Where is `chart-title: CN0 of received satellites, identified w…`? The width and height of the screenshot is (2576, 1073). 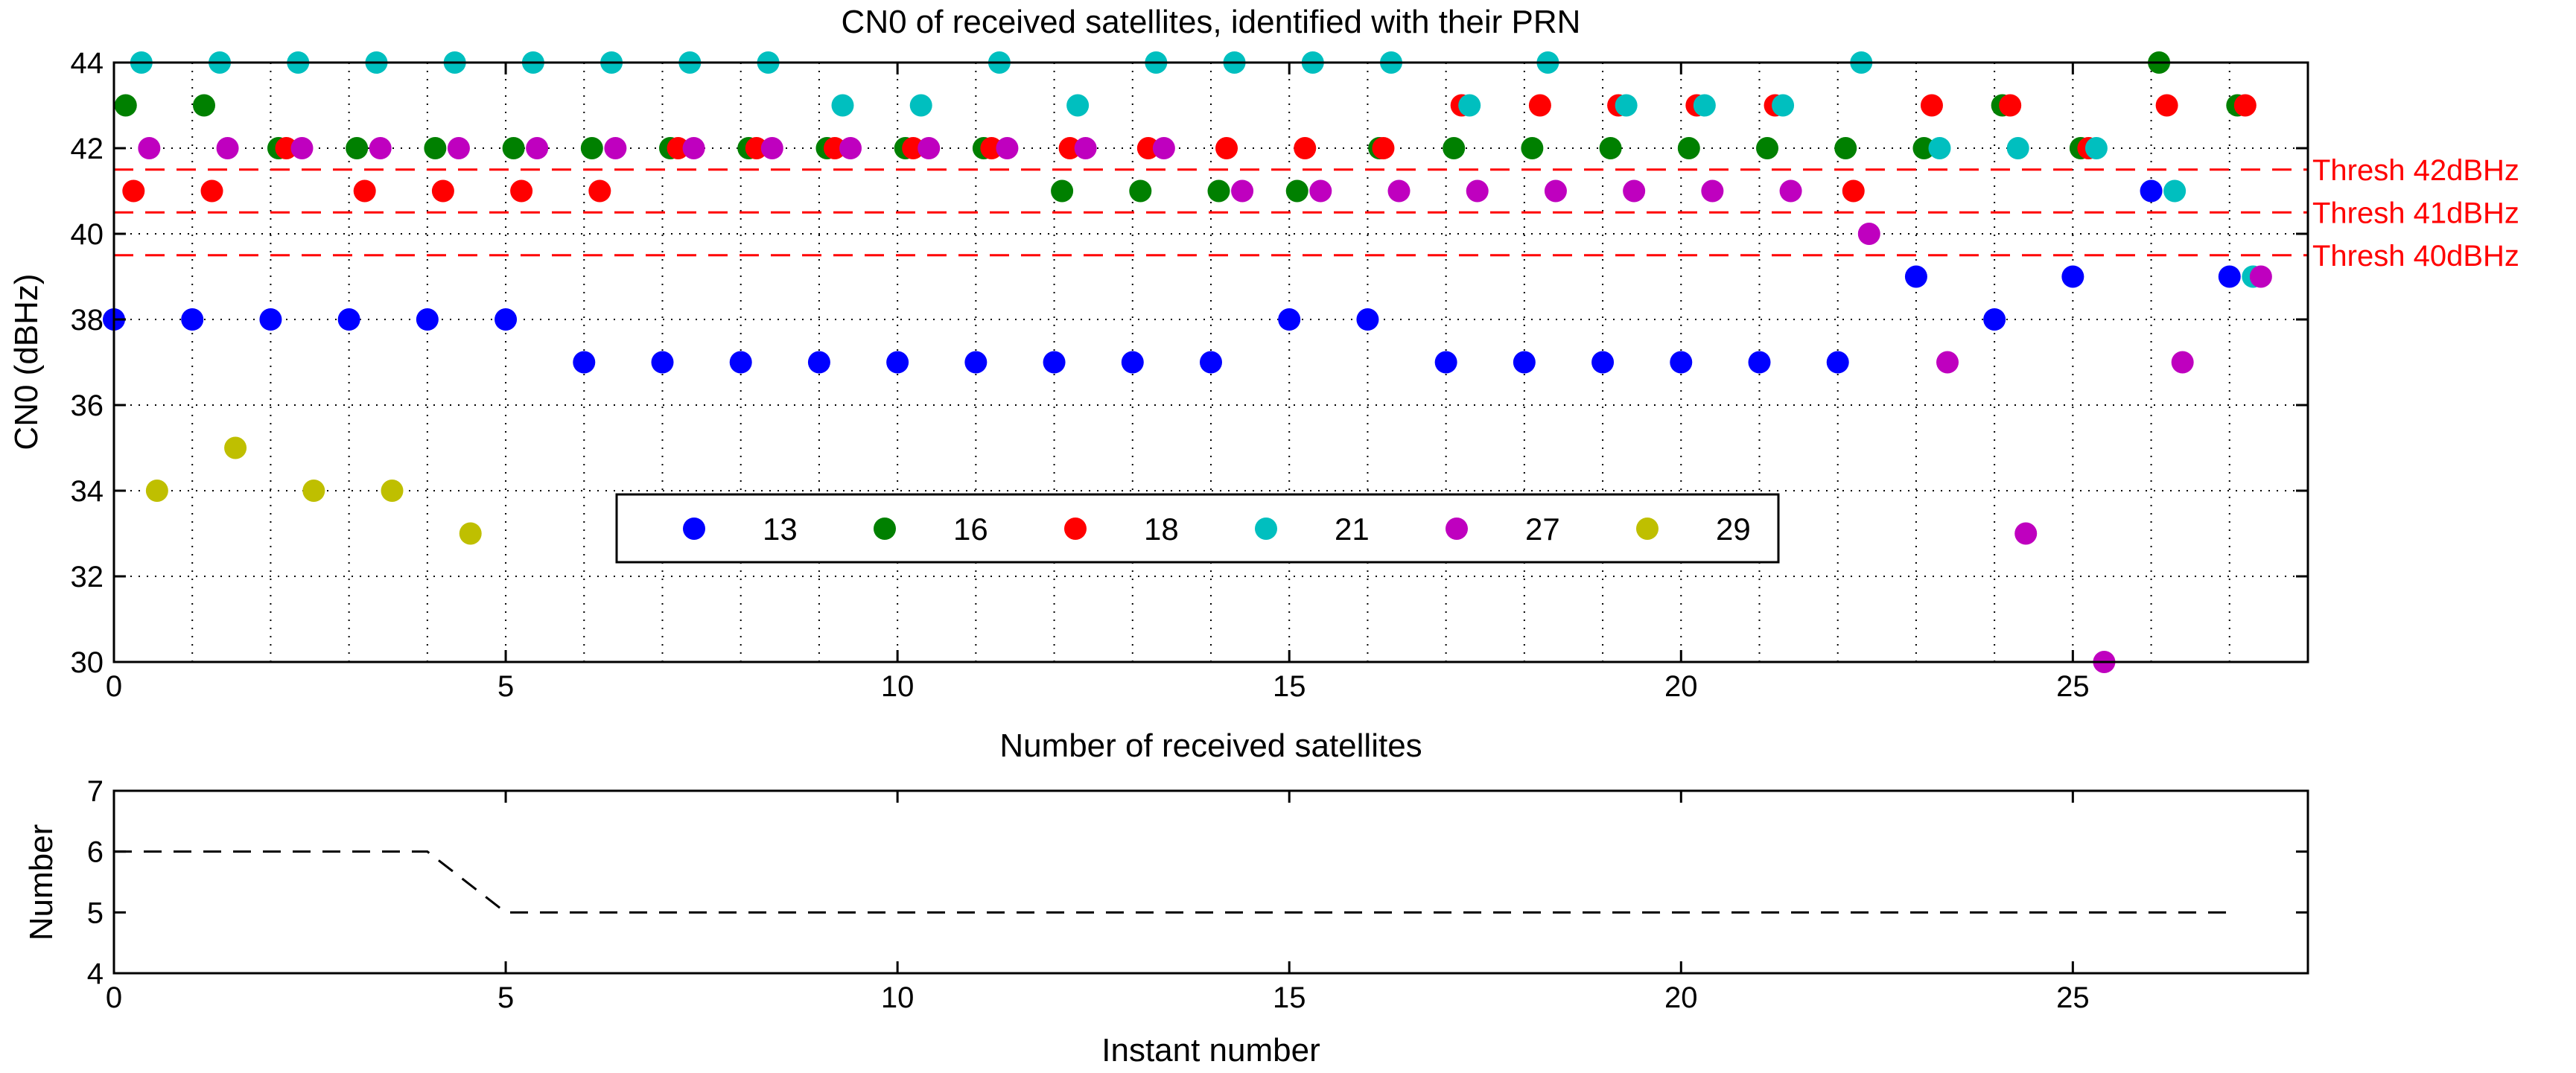
chart-title: CN0 of received satellites, identified w… is located at coordinates (1211, 22).